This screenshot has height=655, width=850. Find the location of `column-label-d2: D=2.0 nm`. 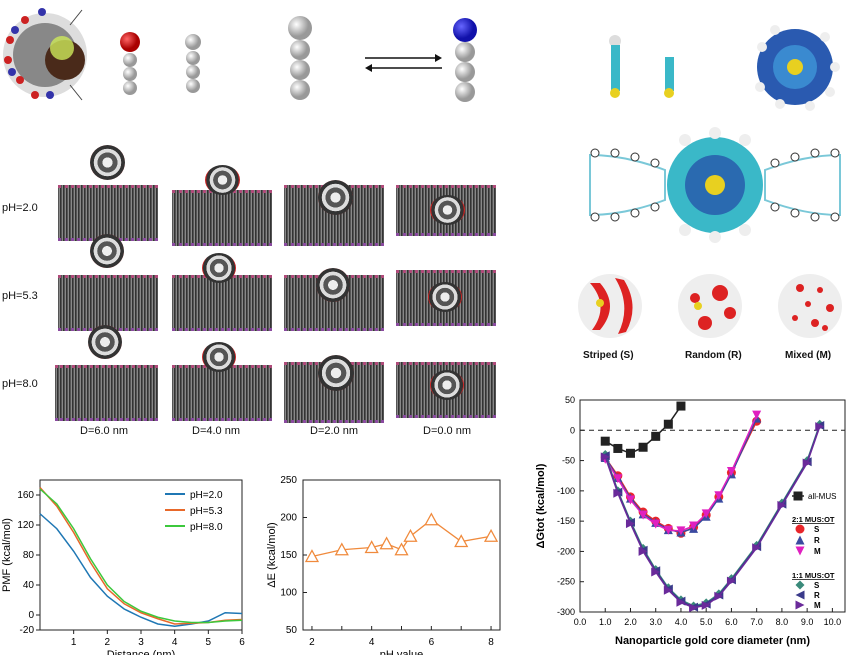

column-label-d2: D=2.0 nm is located at coordinates (334, 431).